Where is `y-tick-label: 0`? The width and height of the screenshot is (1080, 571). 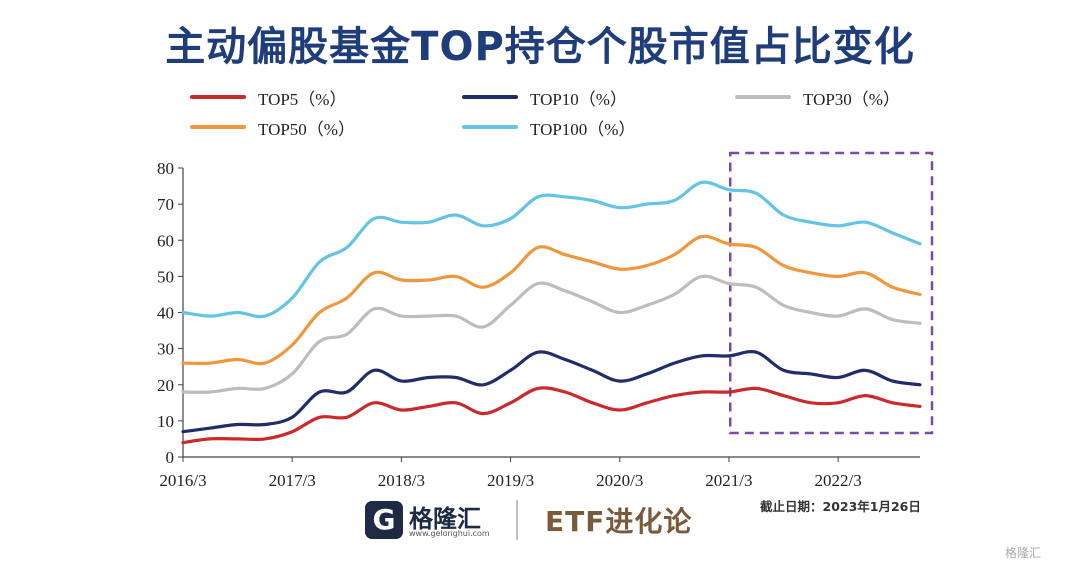 y-tick-label: 0 is located at coordinates (170, 457).